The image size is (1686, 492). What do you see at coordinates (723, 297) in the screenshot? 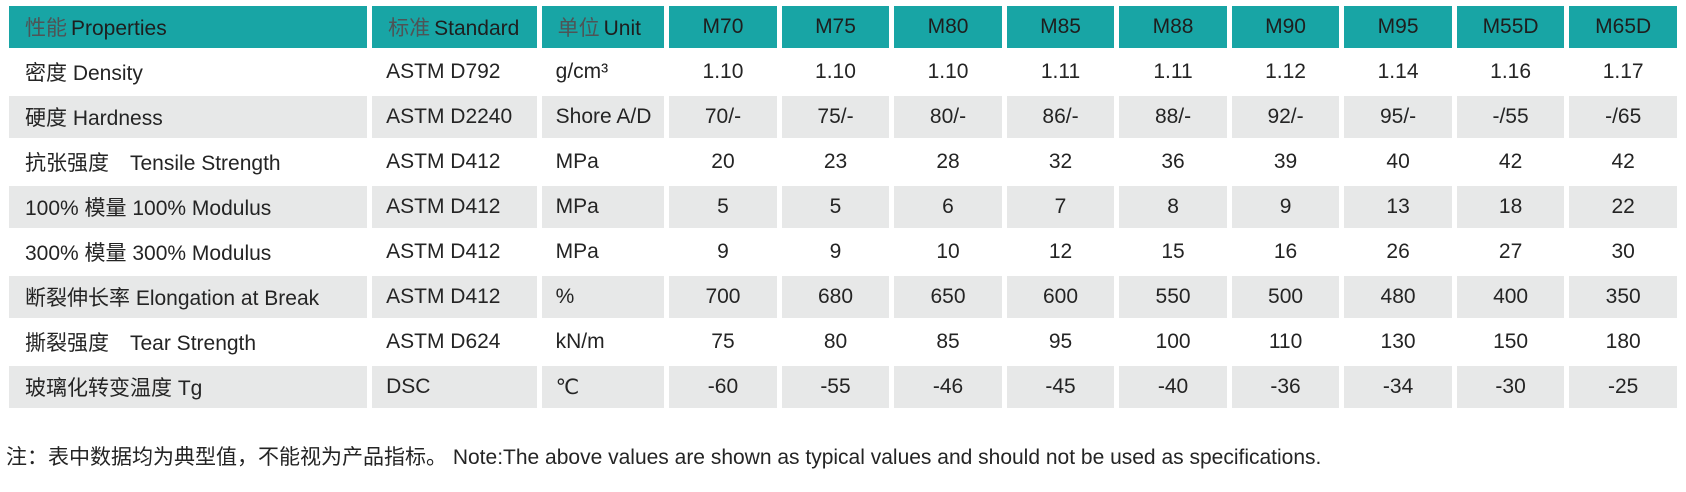
I see `value-cell: 700` at bounding box center [723, 297].